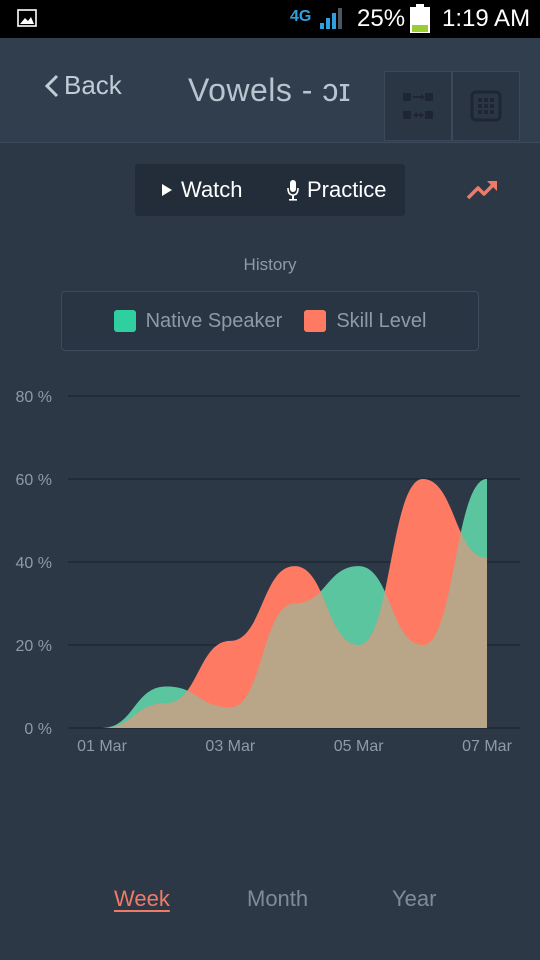 This screenshot has height=960, width=540. Describe the element at coordinates (93, 85) in the screenshot. I see `back-label: Back` at that location.